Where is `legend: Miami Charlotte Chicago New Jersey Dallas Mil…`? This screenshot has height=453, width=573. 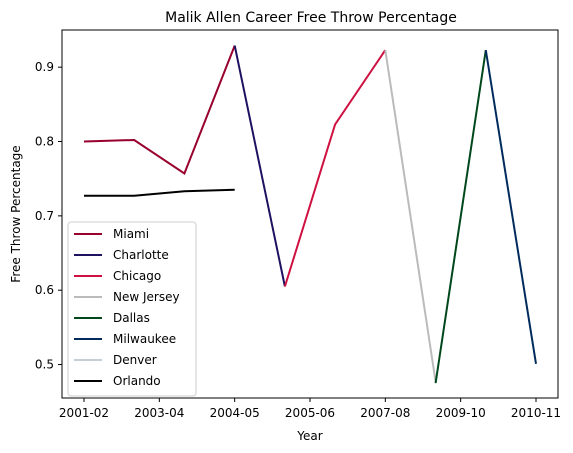 legend: Miami Charlotte Chicago New Jersey Dallas Mil… is located at coordinates (132, 309).